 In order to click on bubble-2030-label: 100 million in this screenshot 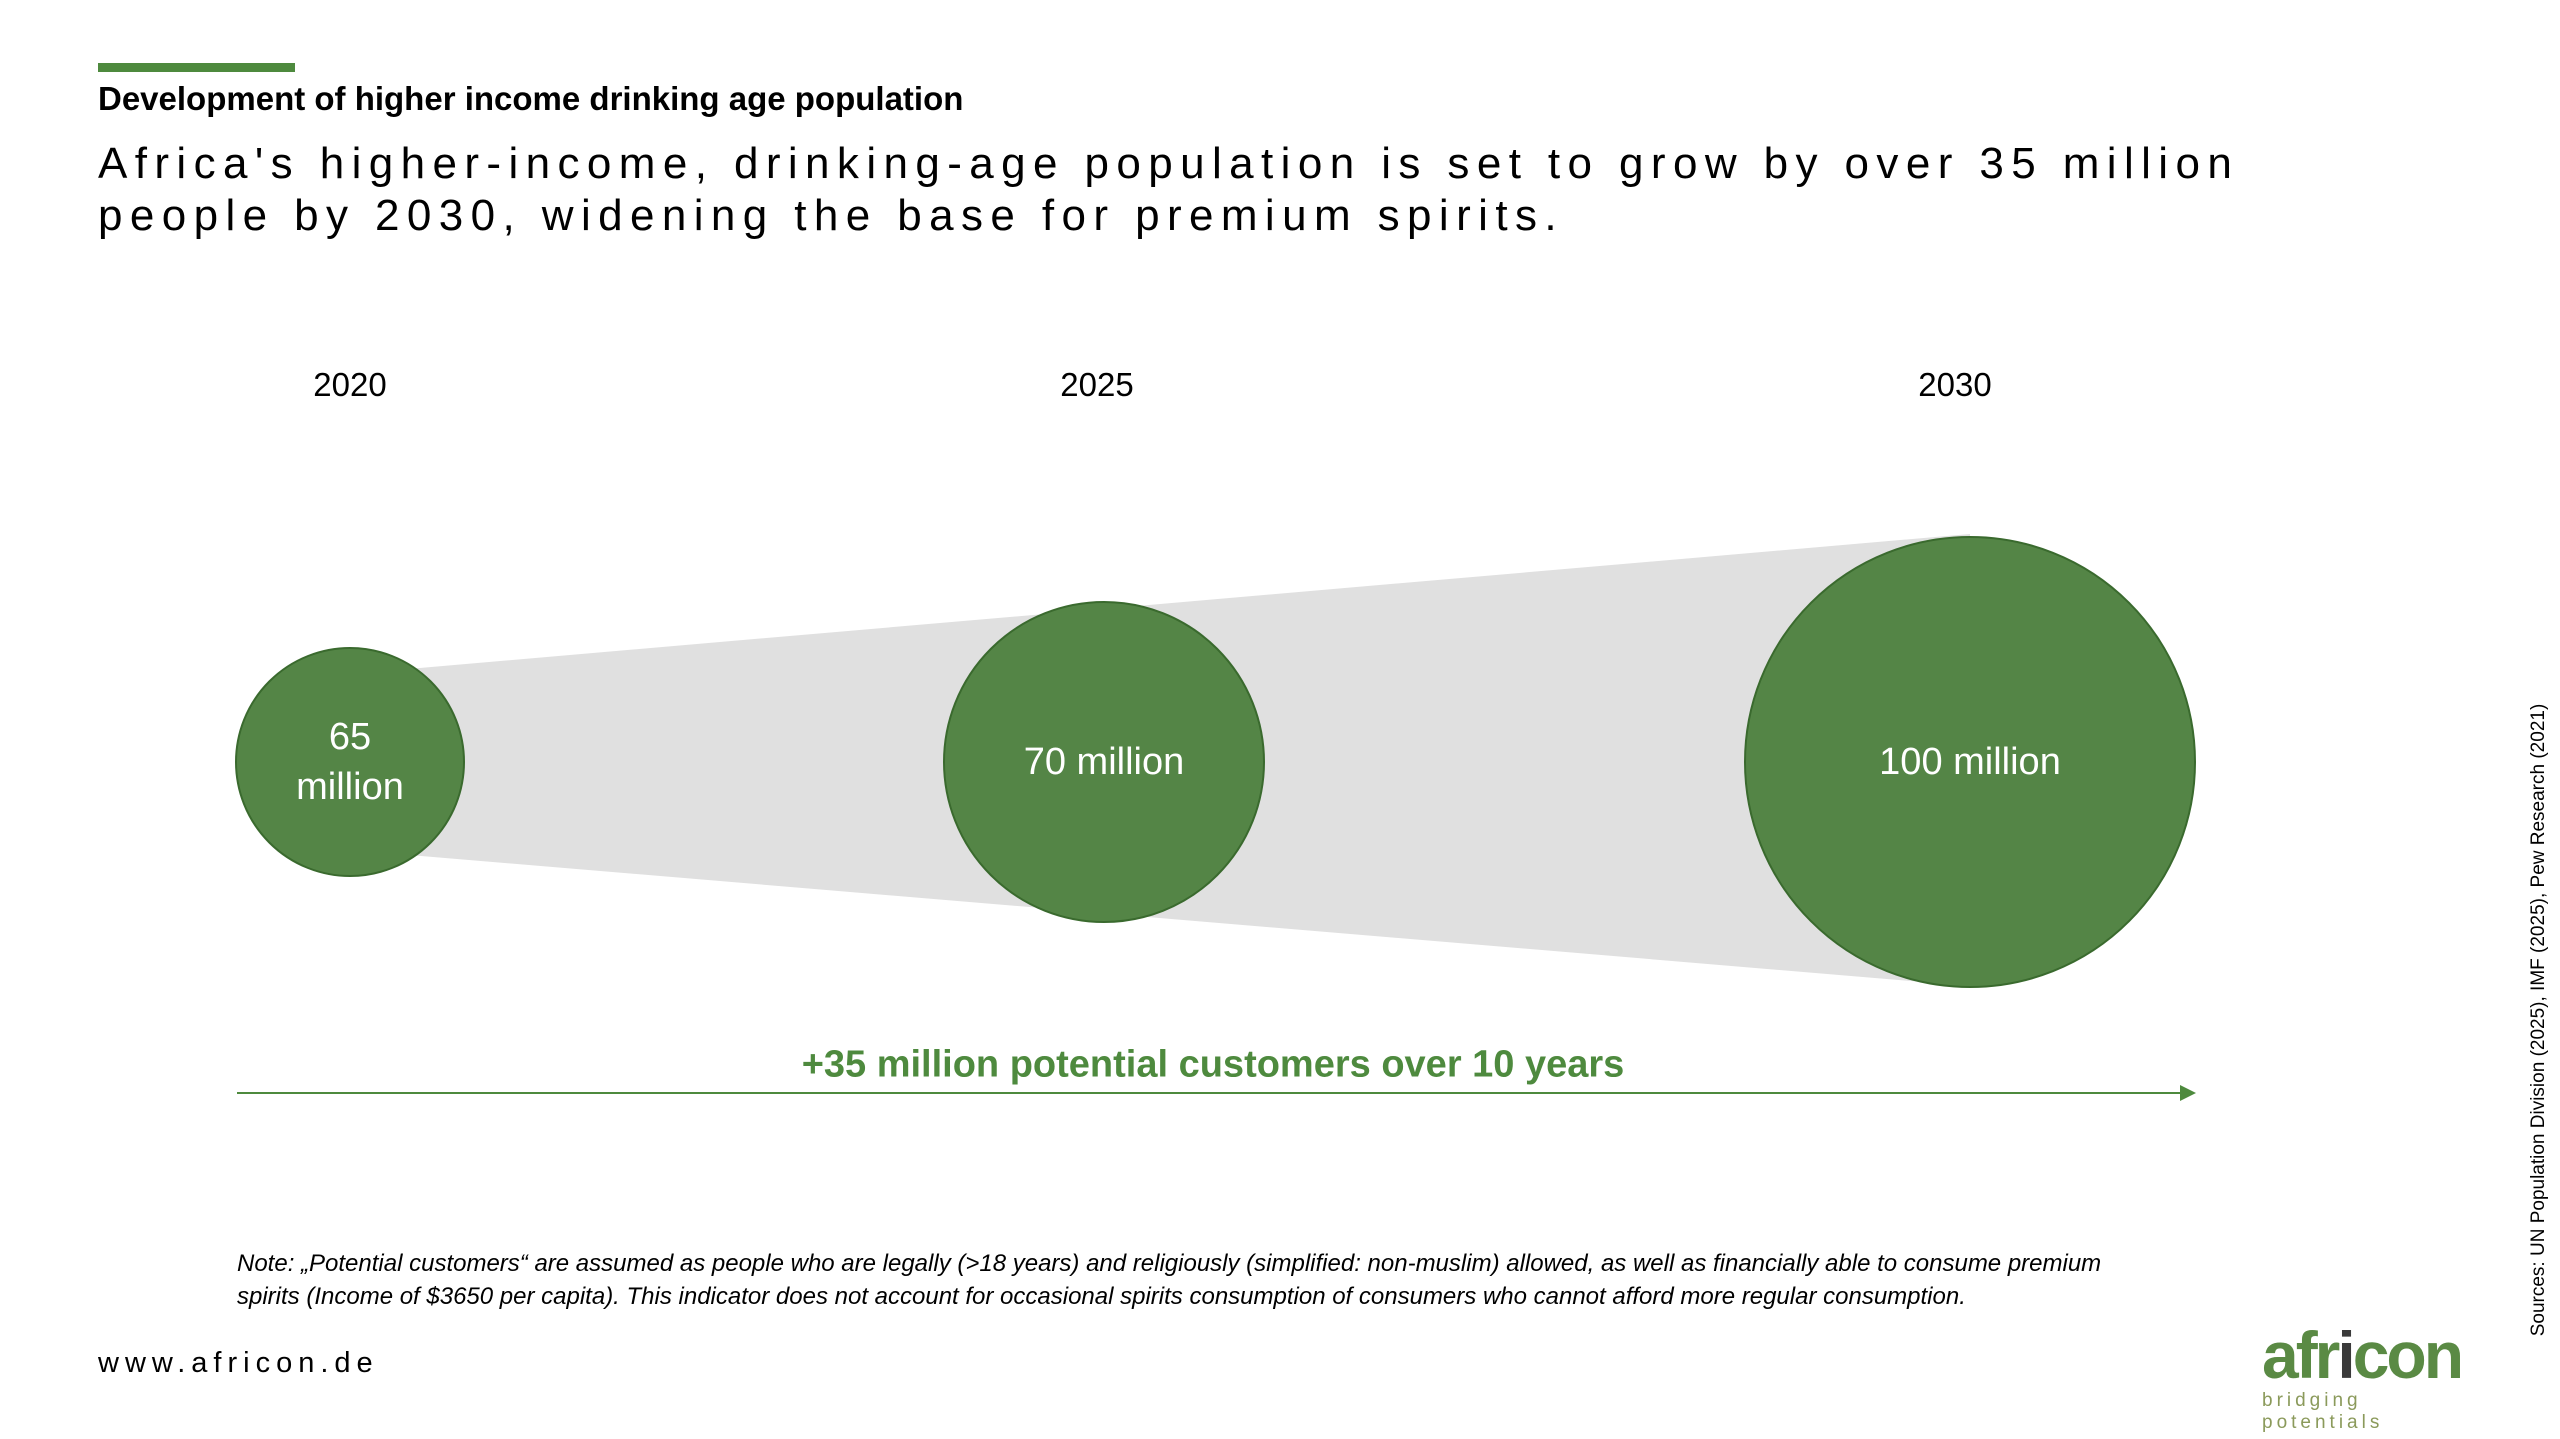, I will do `click(1970, 762)`.